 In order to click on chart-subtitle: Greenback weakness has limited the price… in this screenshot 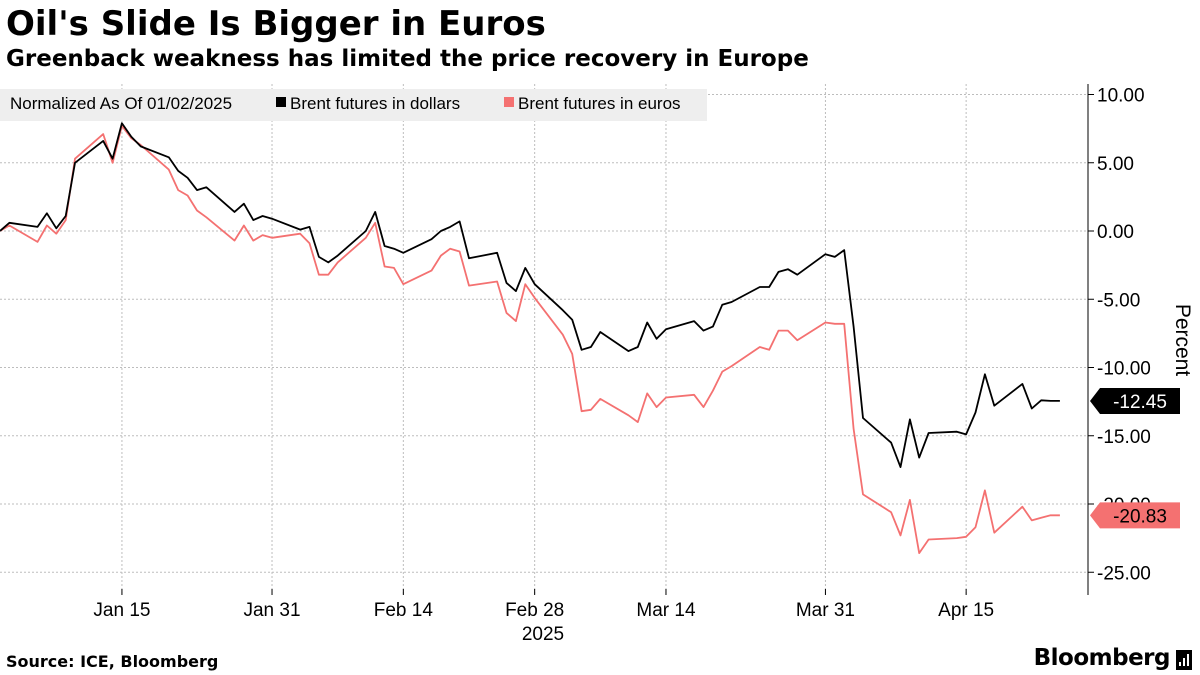, I will do `click(407, 59)`.